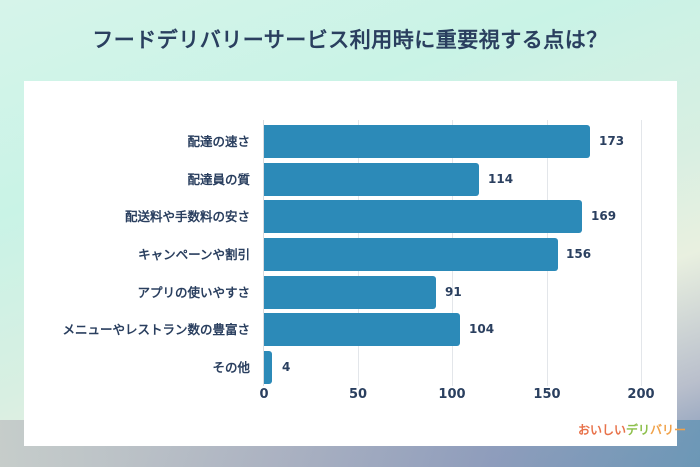  I want to click on bar-app-usability, so click(350, 292).